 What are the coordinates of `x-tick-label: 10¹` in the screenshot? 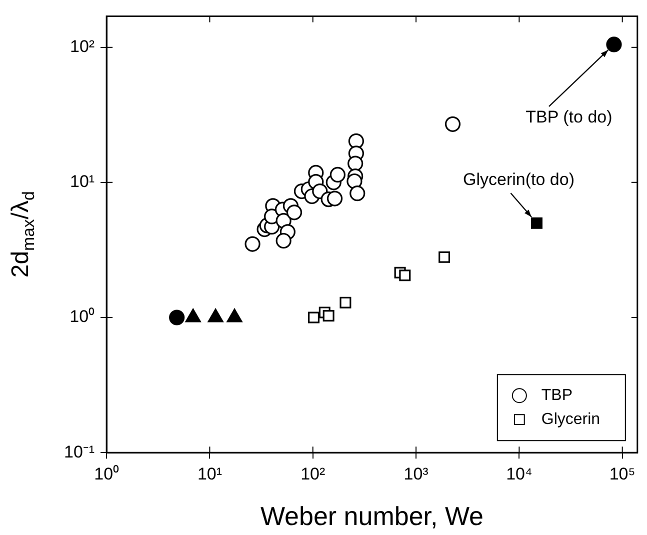 It's located at (209, 474).